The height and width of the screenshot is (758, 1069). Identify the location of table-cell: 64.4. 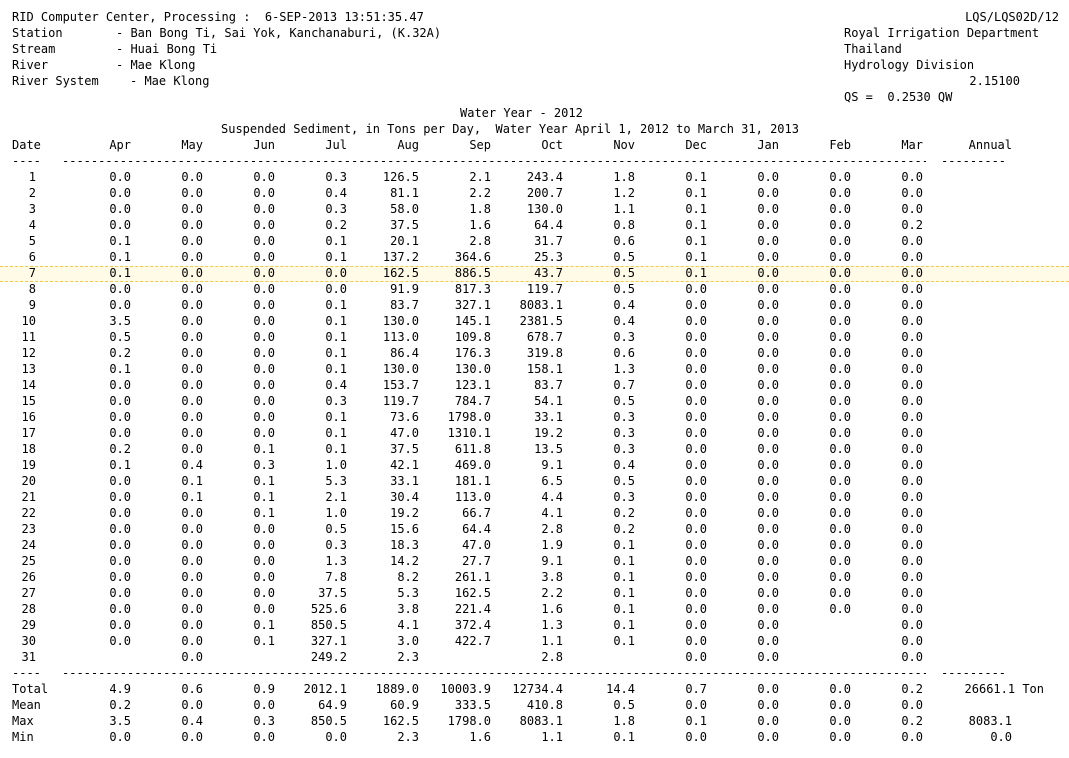
(476, 529).